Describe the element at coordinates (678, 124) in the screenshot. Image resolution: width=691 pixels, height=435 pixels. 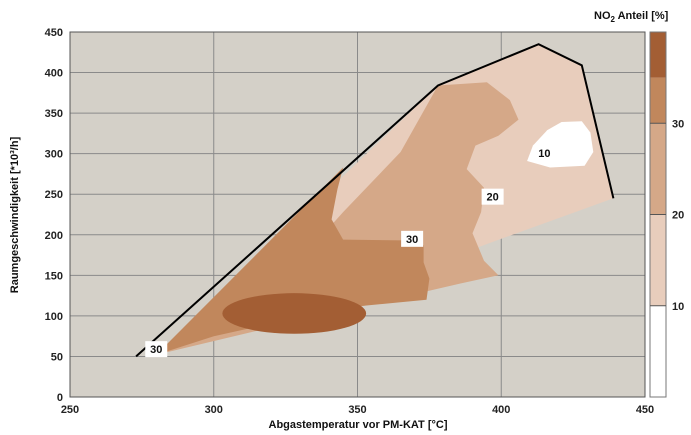
I see `colorbar-tick-label: 30` at that location.